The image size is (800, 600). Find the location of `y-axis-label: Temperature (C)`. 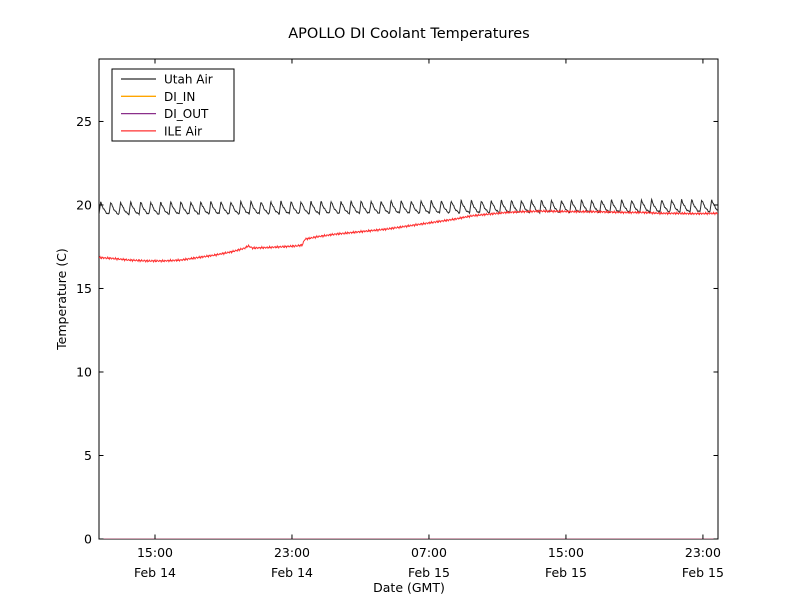

y-axis-label: Temperature (C) is located at coordinates (61, 299).